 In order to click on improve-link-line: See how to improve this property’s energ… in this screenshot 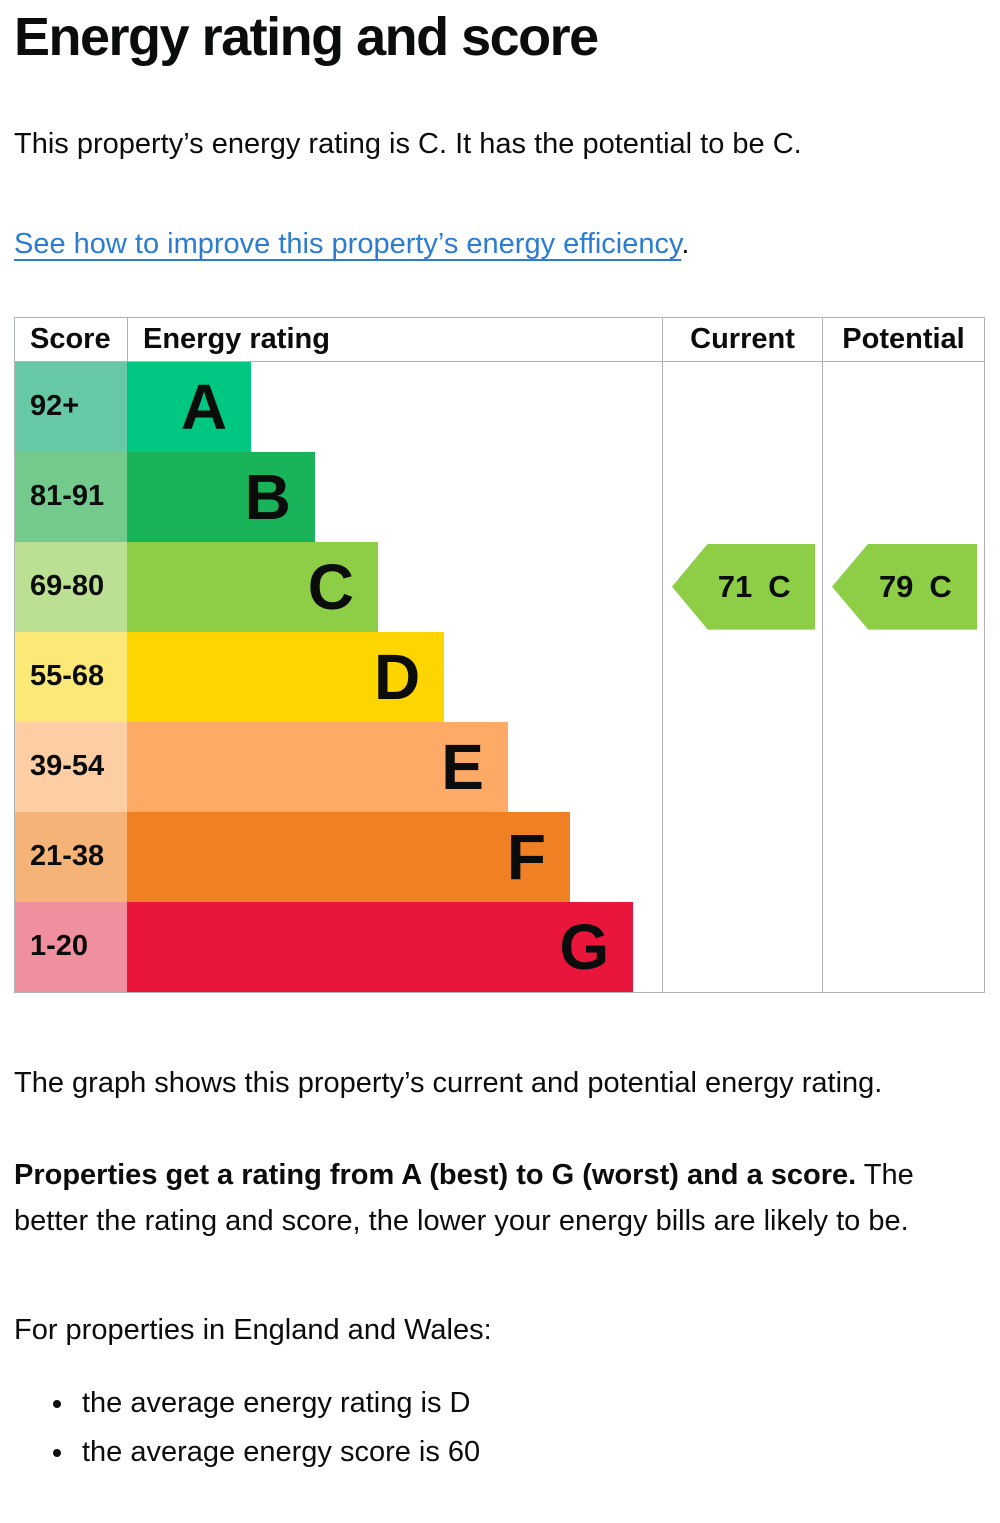, I will do `click(499, 244)`.